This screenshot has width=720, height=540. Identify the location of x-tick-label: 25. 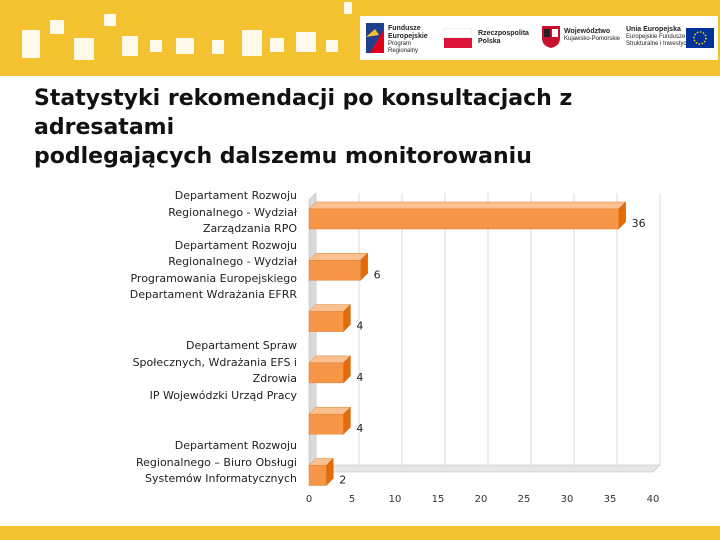
(524, 499).